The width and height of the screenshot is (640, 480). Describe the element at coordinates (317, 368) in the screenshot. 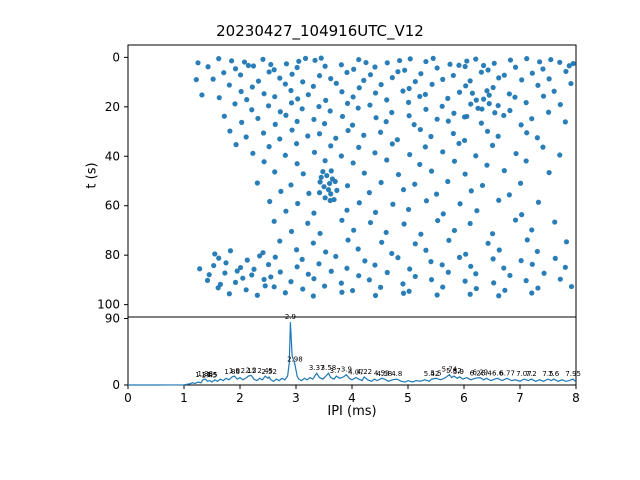

I see `peak-annotation-label: 3.37` at that location.